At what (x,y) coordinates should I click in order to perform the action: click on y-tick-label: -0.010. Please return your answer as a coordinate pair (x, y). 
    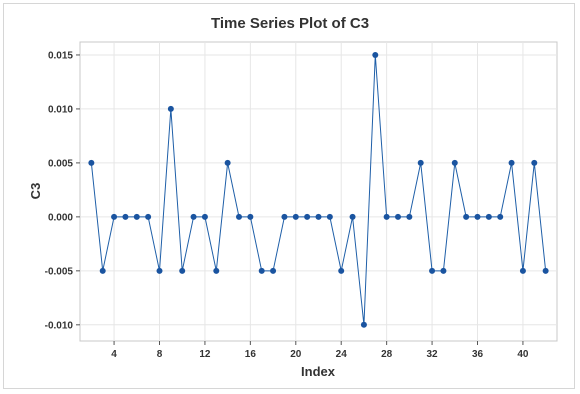
    Looking at the image, I should click on (59, 325).